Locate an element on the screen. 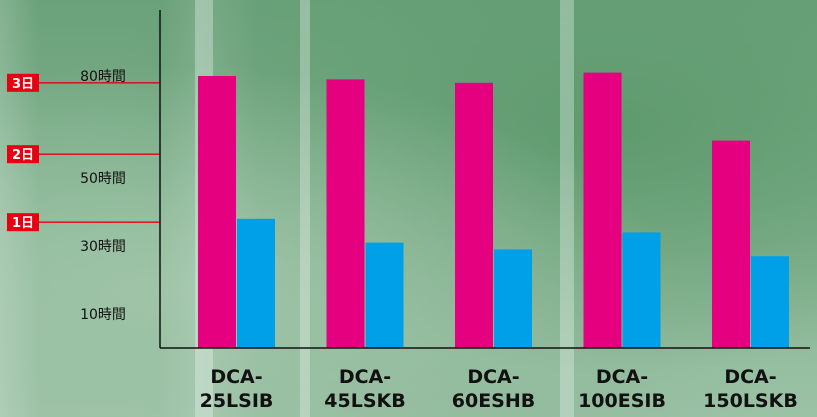  day-marker-label: 3日 is located at coordinates (23, 84).